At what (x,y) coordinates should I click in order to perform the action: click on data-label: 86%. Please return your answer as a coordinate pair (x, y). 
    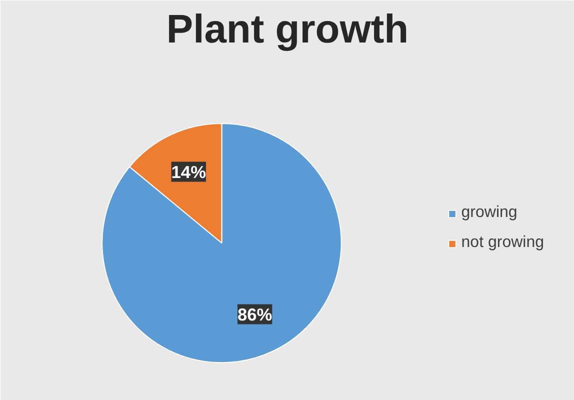
    Looking at the image, I should click on (254, 314).